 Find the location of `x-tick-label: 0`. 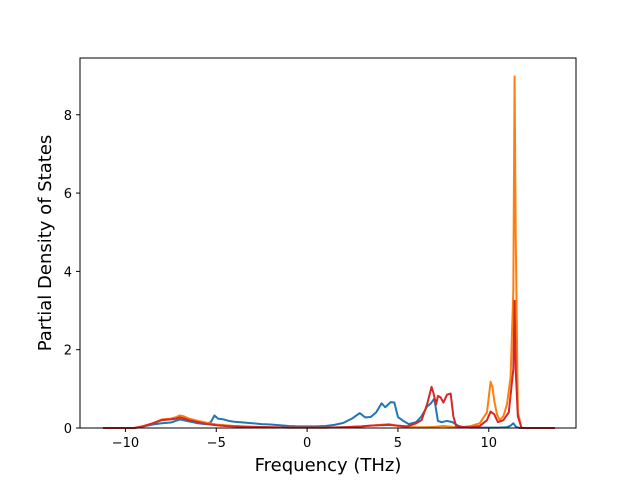

x-tick-label: 0 is located at coordinates (307, 443).